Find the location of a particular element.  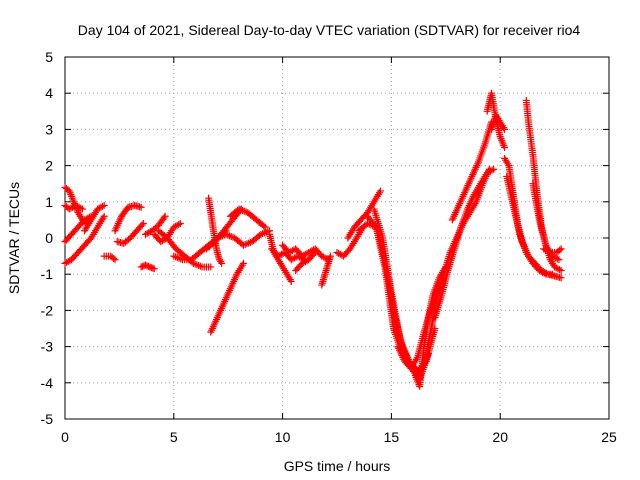

y-tick-label: 5 is located at coordinates (49, 57).